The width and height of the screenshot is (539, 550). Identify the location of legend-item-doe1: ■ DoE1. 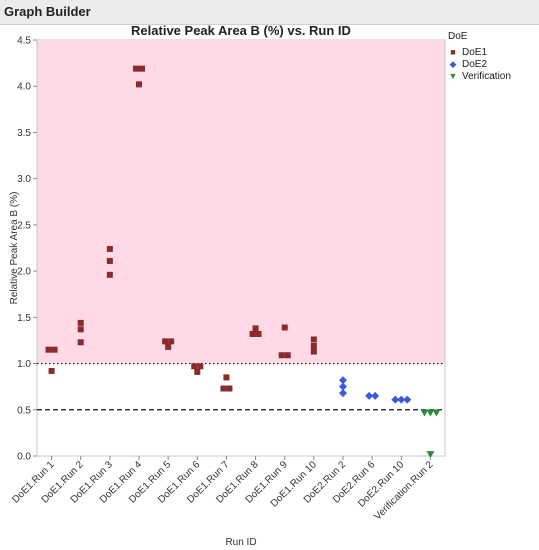
(492, 52).